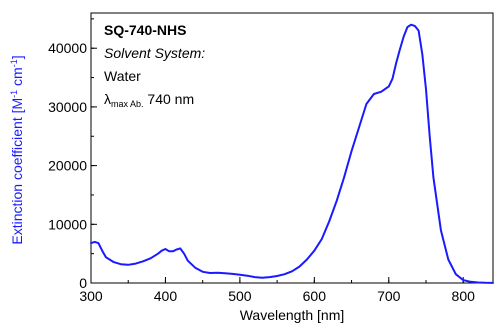 Image resolution: width=495 pixels, height=331 pixels. Describe the element at coordinates (154, 53) in the screenshot. I see `annotation-solvent-heading: Solvent System:` at that location.